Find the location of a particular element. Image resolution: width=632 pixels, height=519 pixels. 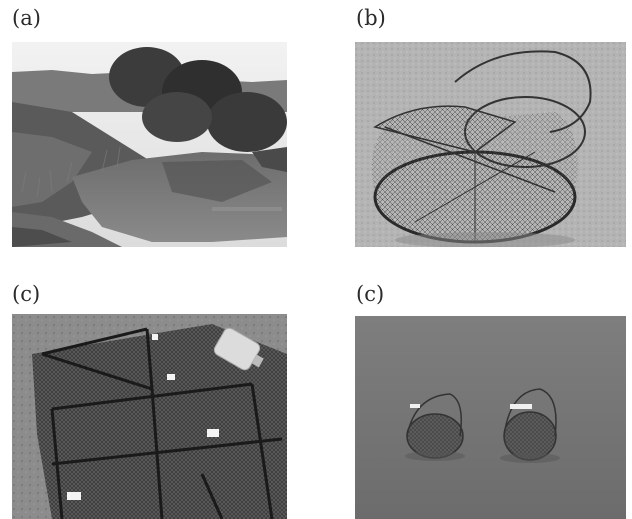

panel-label-b: (b) is located at coordinates (371, 18).